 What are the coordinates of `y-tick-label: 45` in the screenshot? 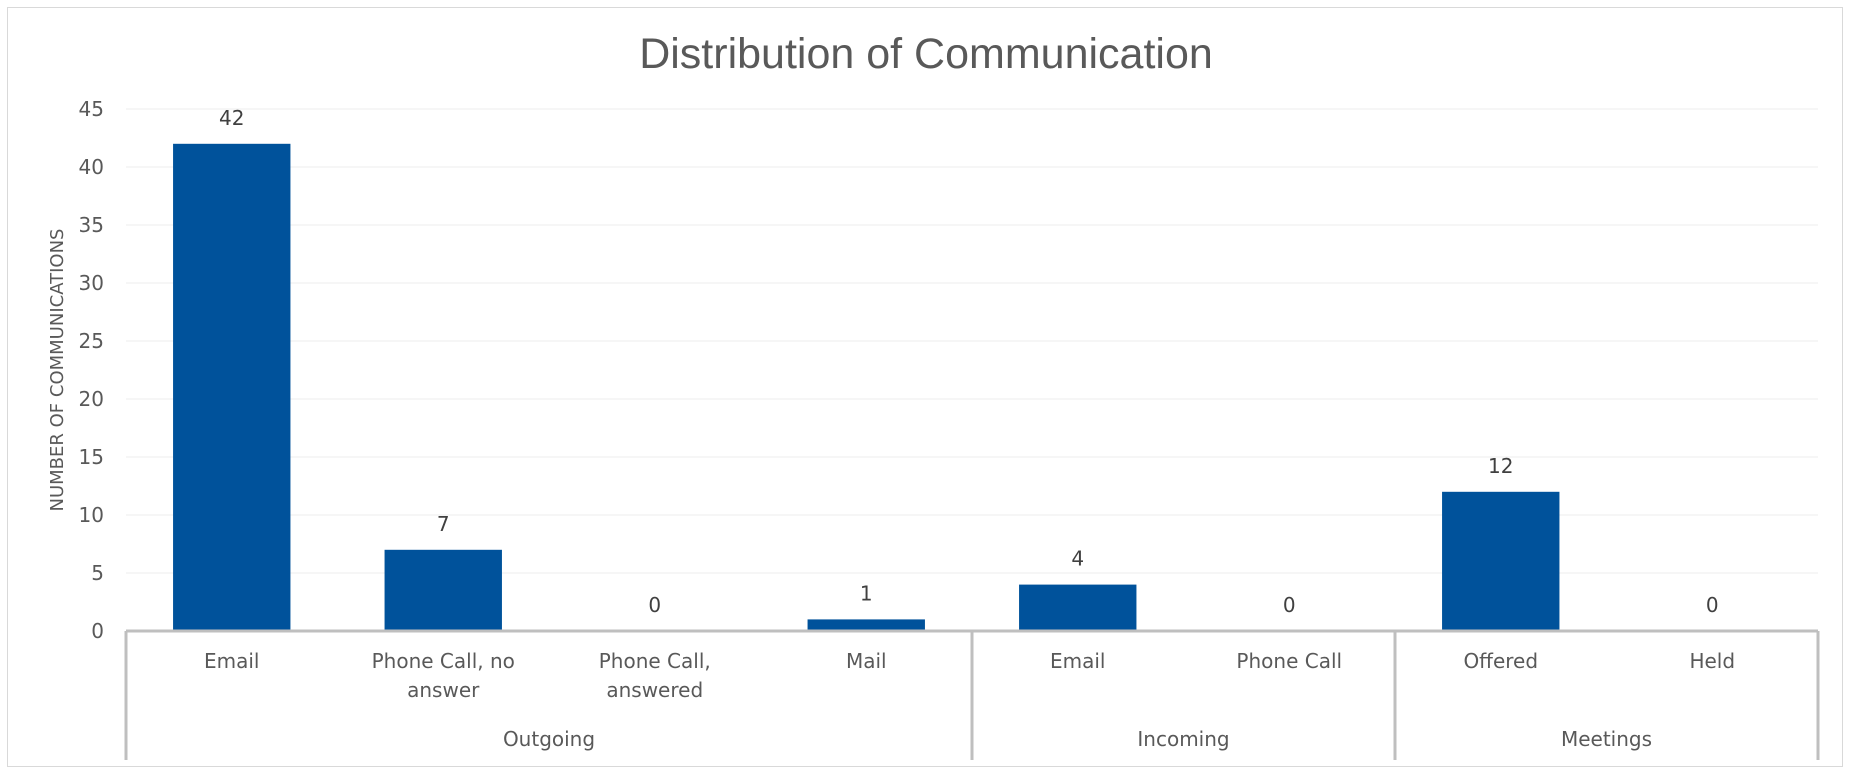 It's located at (91, 109).